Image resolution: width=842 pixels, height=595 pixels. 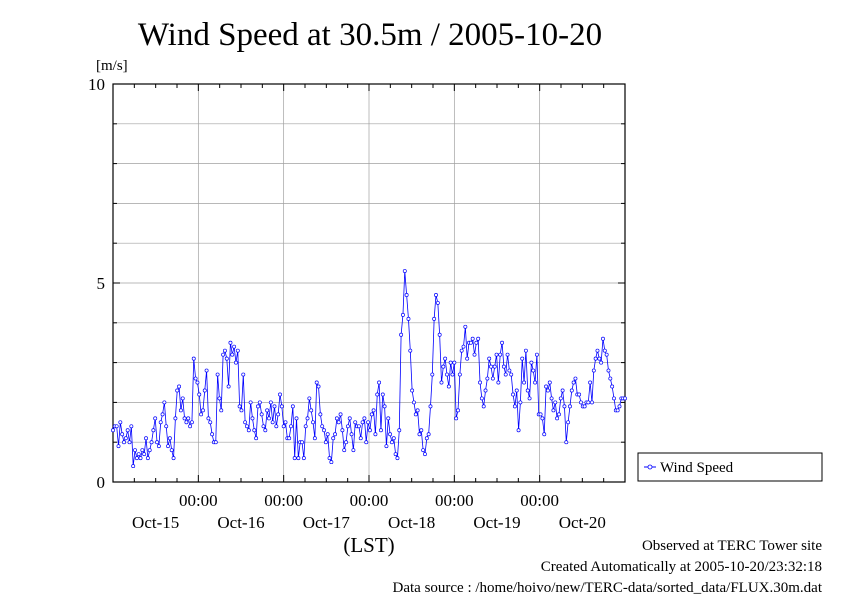 I want to click on x-date-label: Oct-18, so click(x=411, y=522).